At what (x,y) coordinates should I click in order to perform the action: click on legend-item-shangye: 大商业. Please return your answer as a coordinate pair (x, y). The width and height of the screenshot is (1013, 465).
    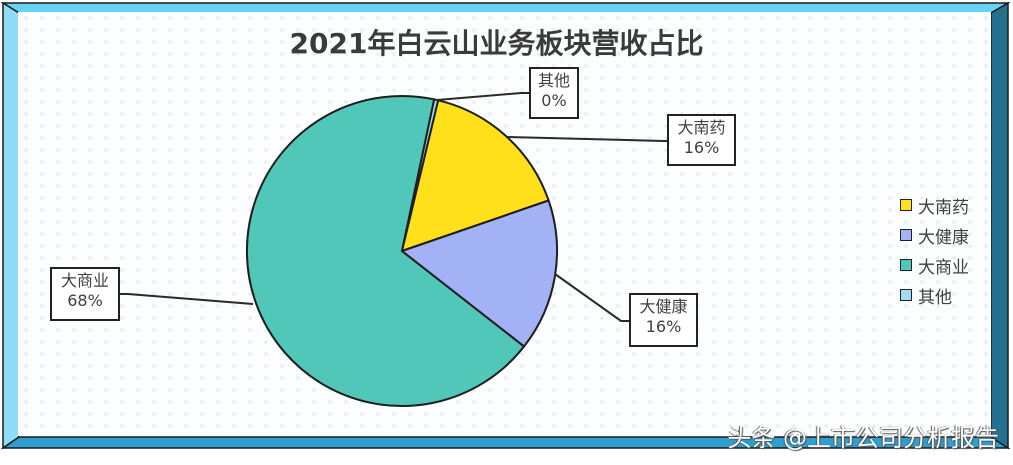
    Looking at the image, I should click on (934, 265).